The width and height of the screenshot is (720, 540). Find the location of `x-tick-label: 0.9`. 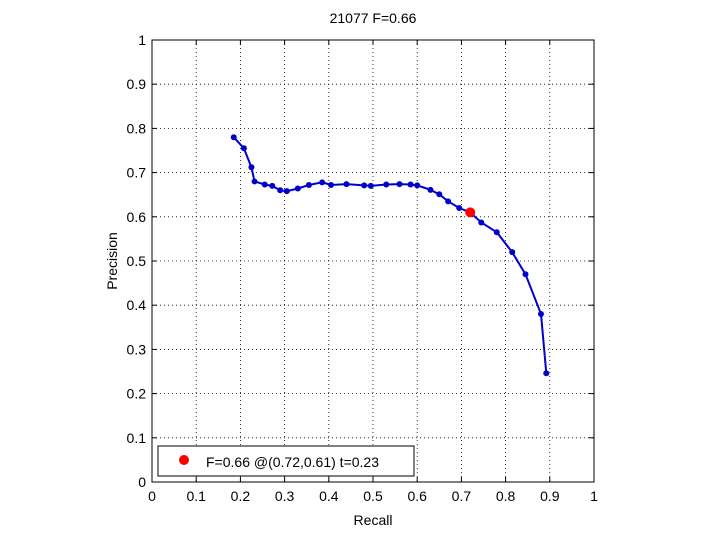

x-tick-label: 0.9 is located at coordinates (550, 496).